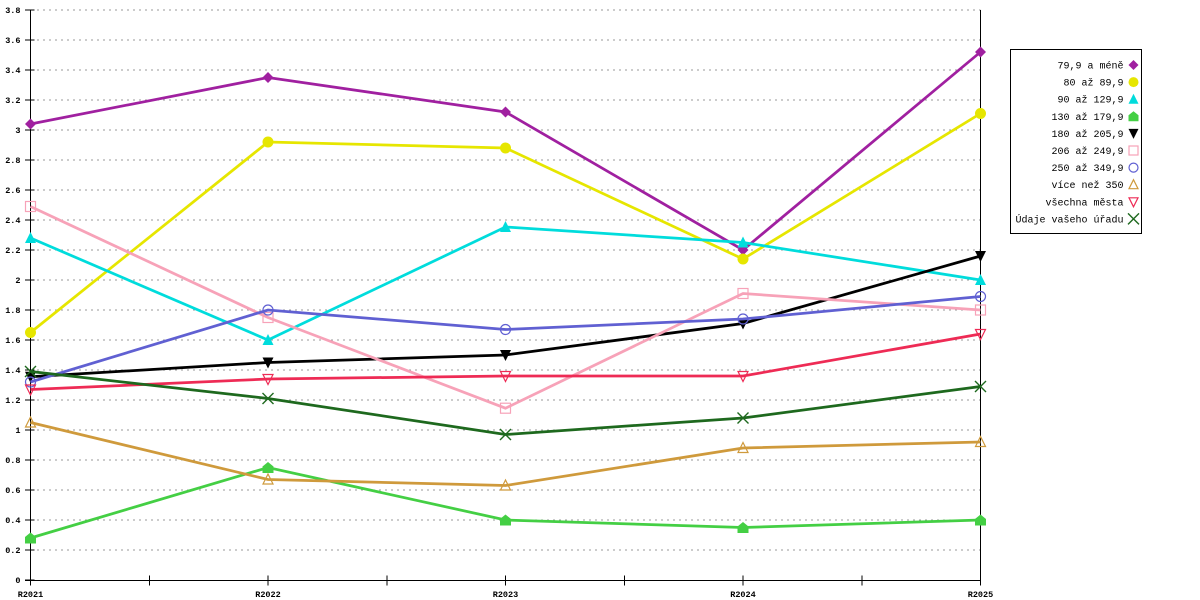 This screenshot has width=1200, height=600. What do you see at coordinates (981, 595) in the screenshot?
I see `svg-text: R2025` at bounding box center [981, 595].